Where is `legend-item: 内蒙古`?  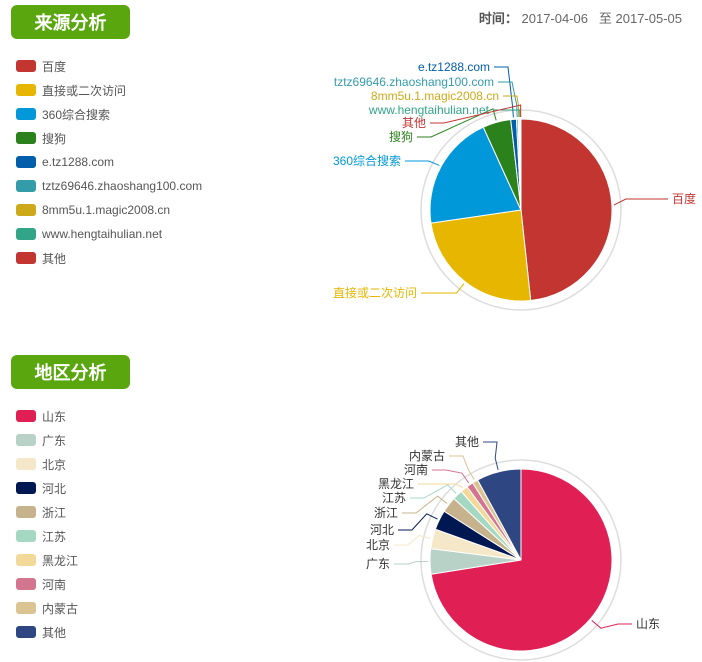
legend-item: 内蒙古 is located at coordinates (47, 608).